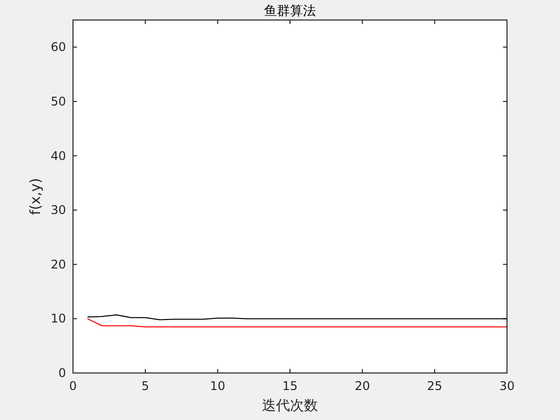  Describe the element at coordinates (58, 319) in the screenshot. I see `y-tick-label: 10` at that location.